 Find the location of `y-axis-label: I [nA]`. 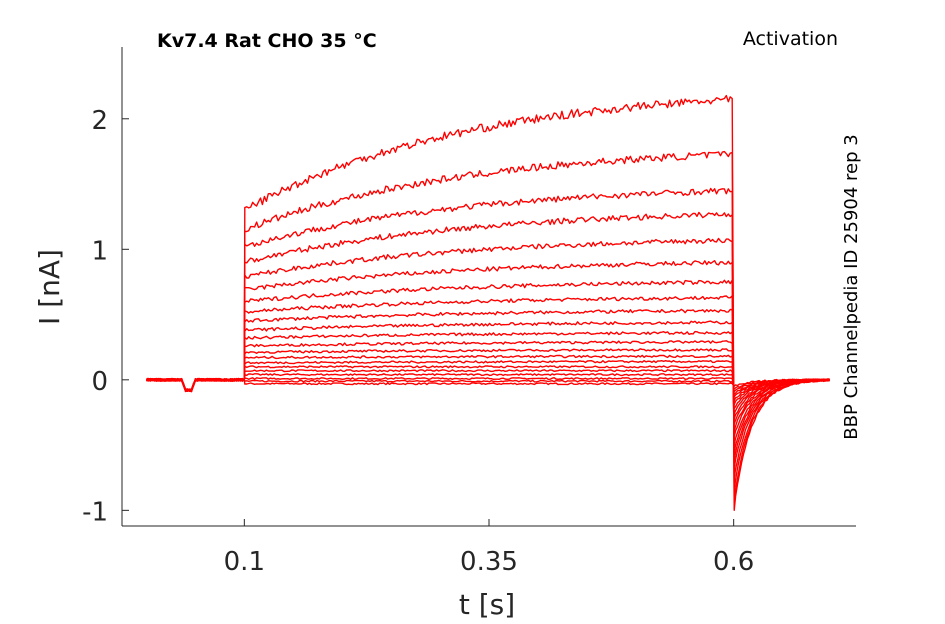

y-axis-label: I [nA] is located at coordinates (49, 287).